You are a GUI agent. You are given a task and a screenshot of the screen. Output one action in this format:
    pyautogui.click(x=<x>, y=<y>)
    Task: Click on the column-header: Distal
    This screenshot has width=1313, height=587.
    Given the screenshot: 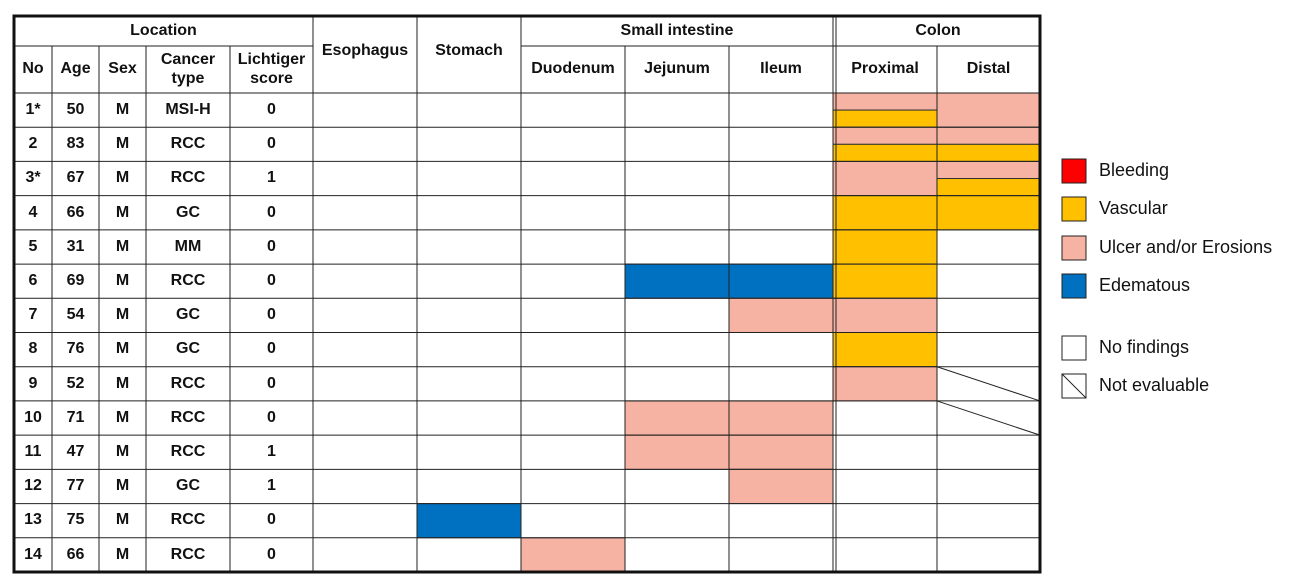 What is the action you would take?
    pyautogui.click(x=988, y=69)
    